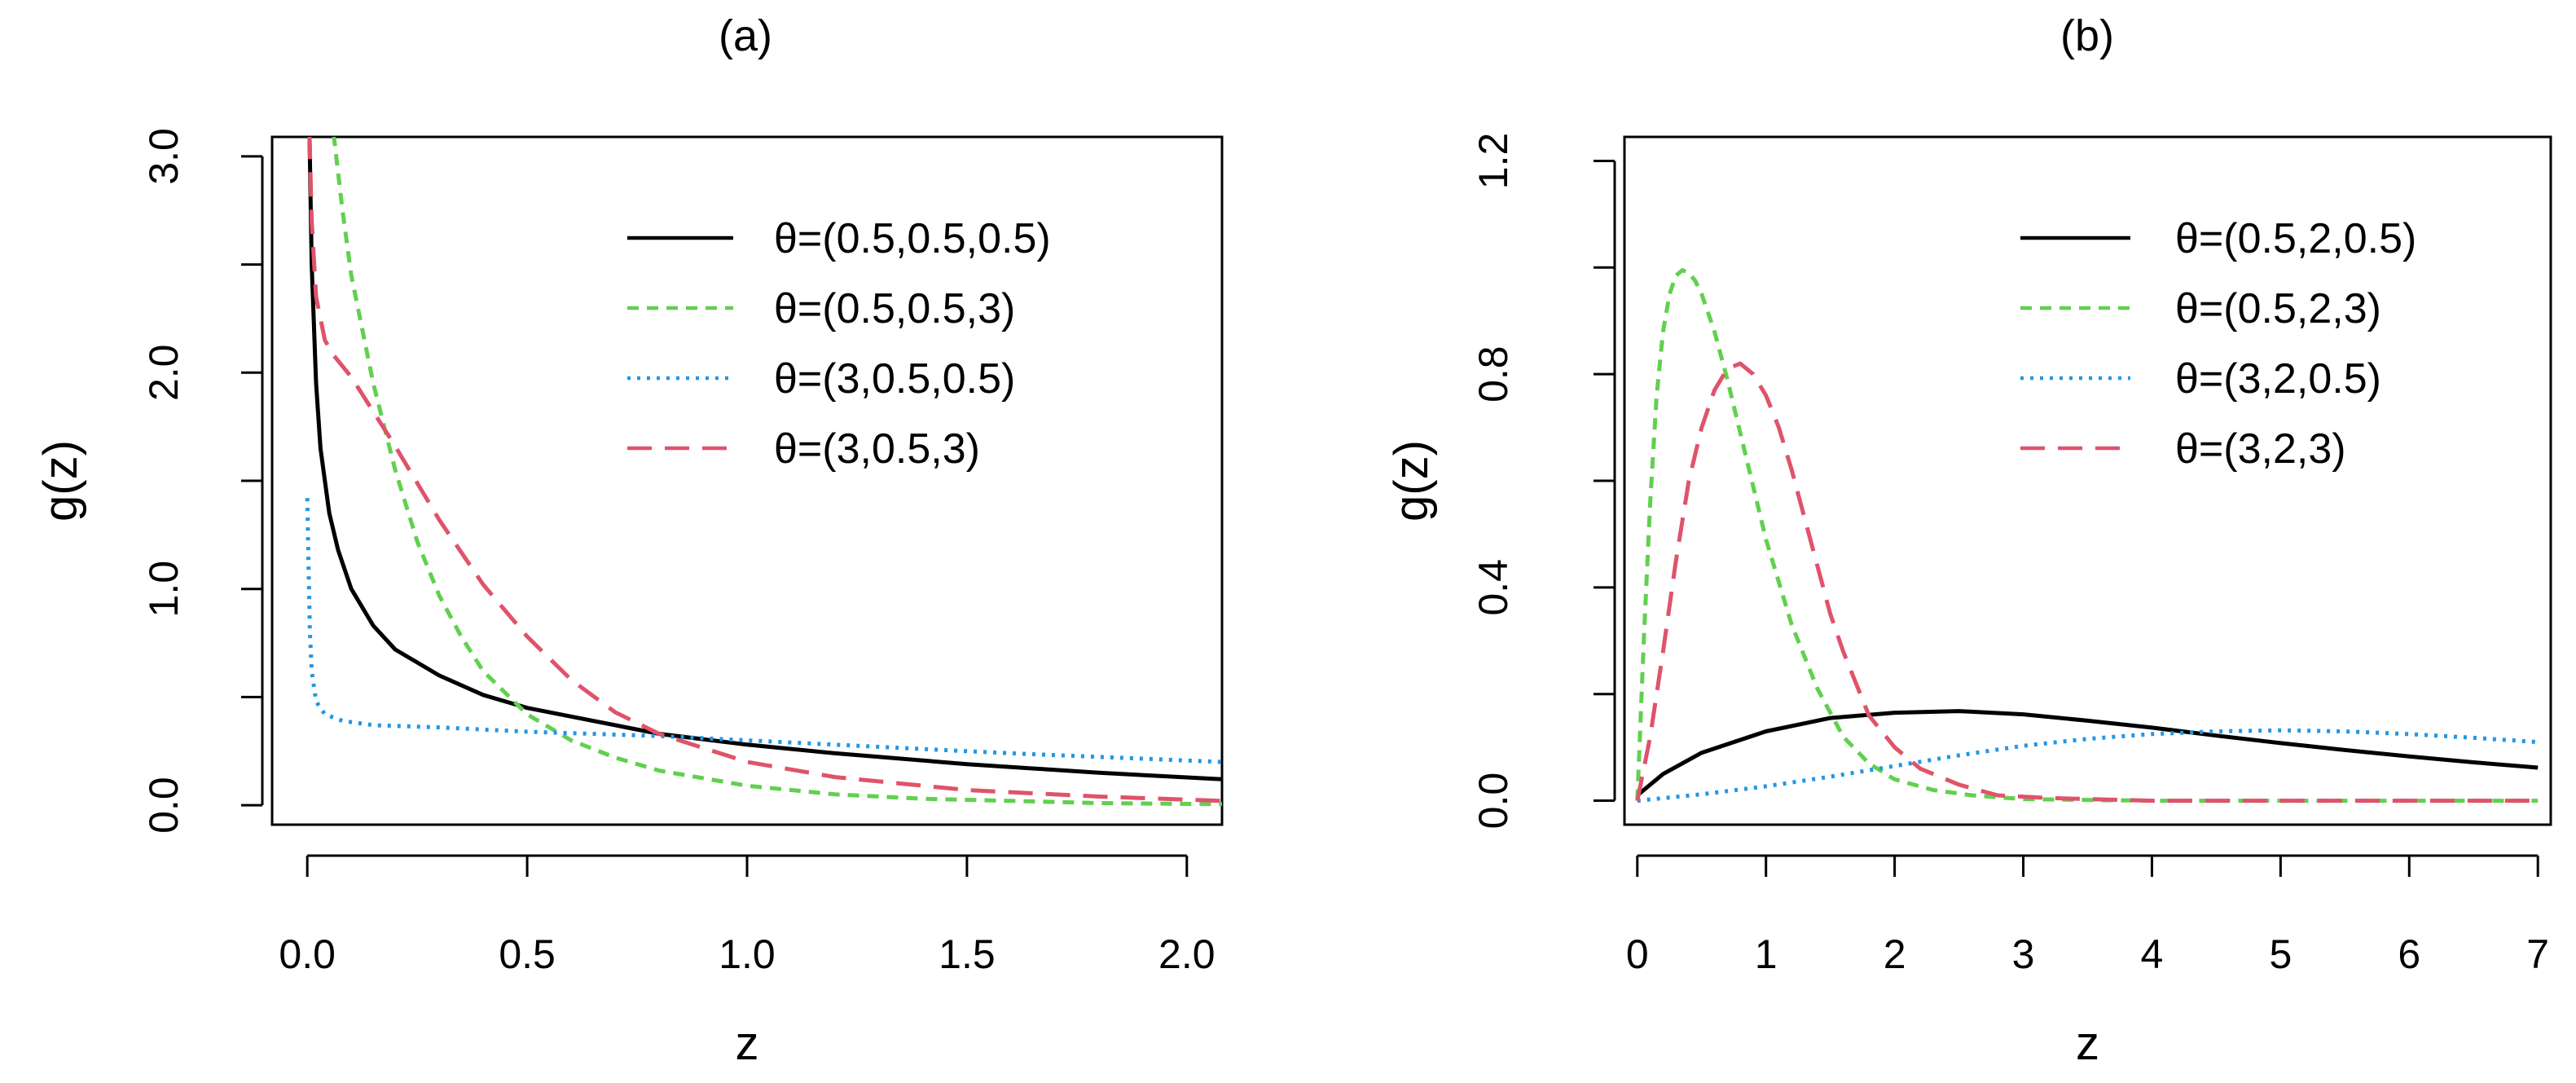 This screenshot has height=1083, width=2576. I want to click on legend-label-2: θ=(0.5,0.5,3), so click(894, 308).